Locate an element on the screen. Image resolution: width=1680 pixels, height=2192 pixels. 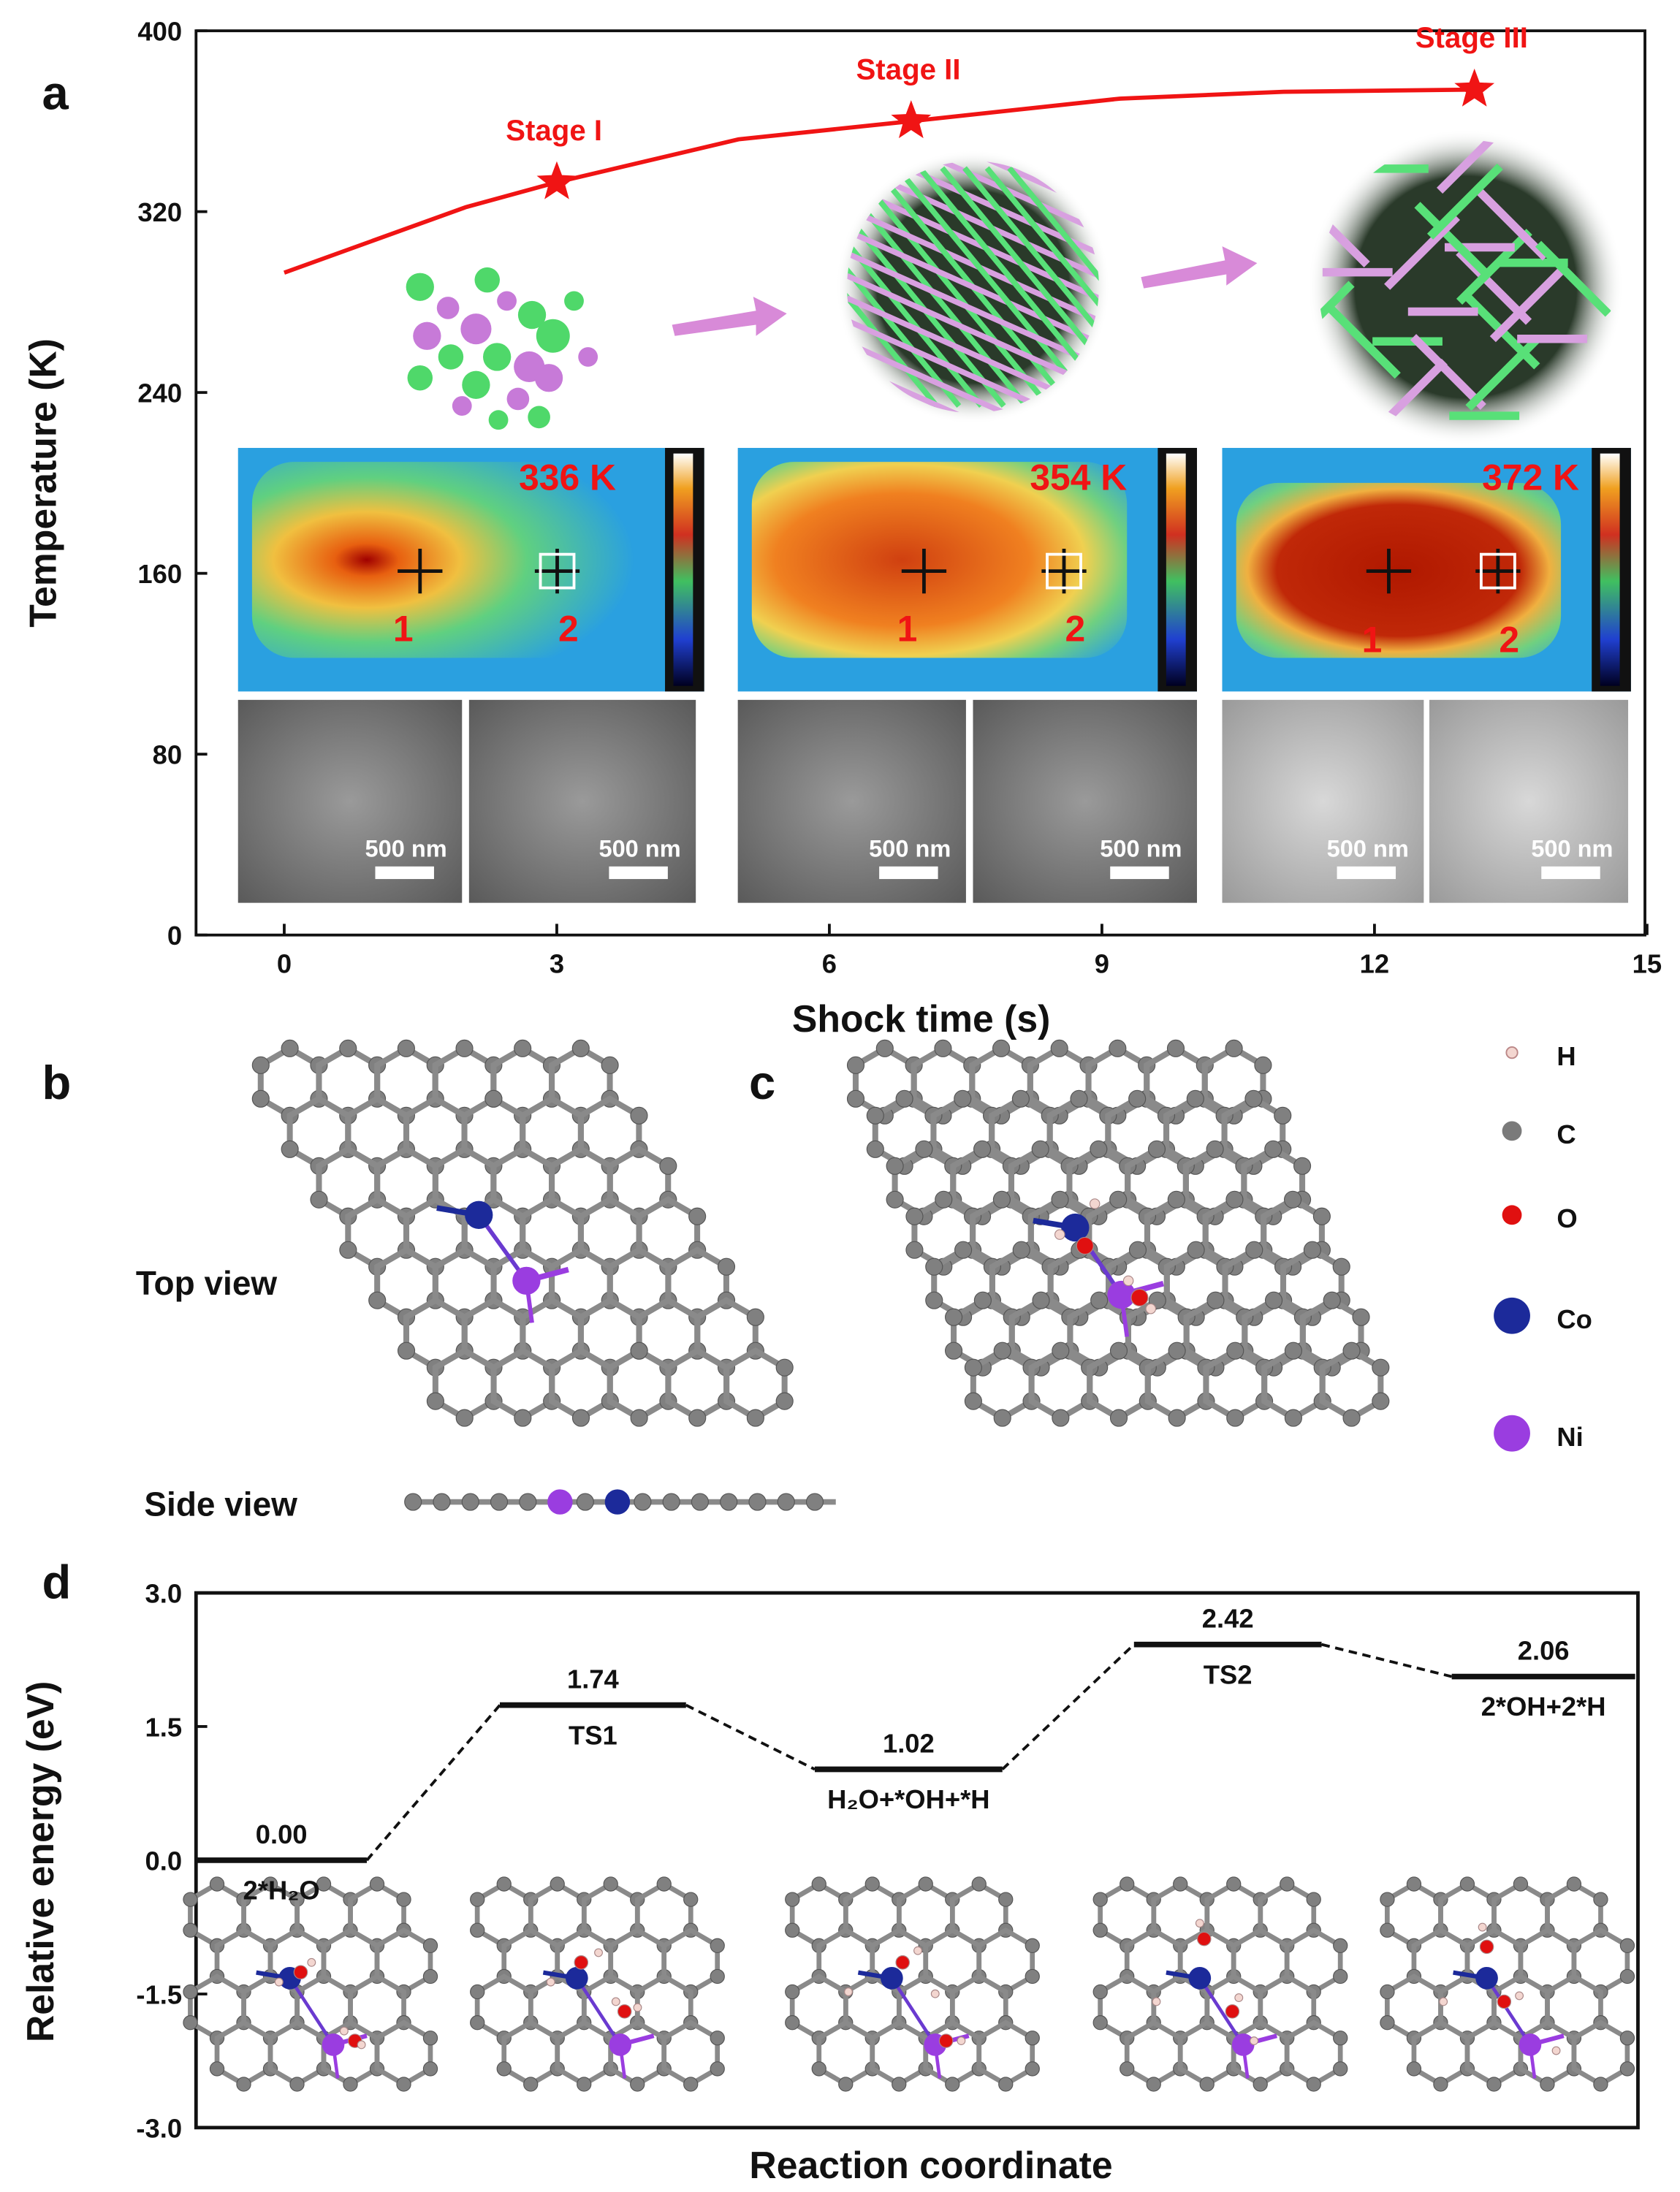
top-view-label: Top view is located at coordinates (207, 1283).